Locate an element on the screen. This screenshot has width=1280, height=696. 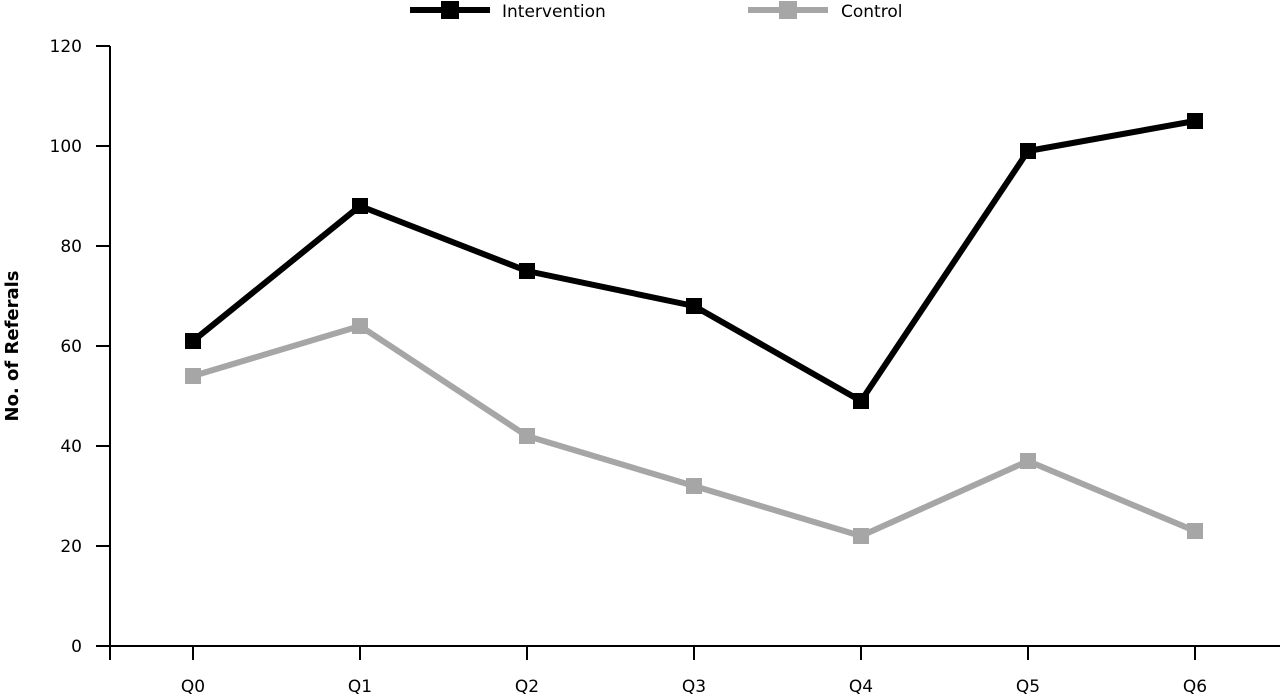
x-tick-label: Q3 is located at coordinates (694, 686).